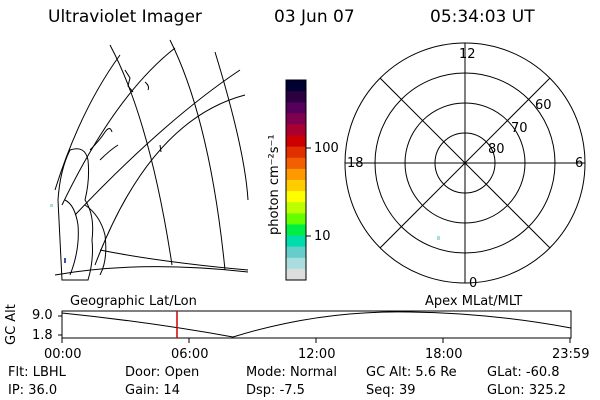 The height and width of the screenshot is (400, 600). What do you see at coordinates (291, 372) in the screenshot?
I see `status-mode: Mode: Normal` at bounding box center [291, 372].